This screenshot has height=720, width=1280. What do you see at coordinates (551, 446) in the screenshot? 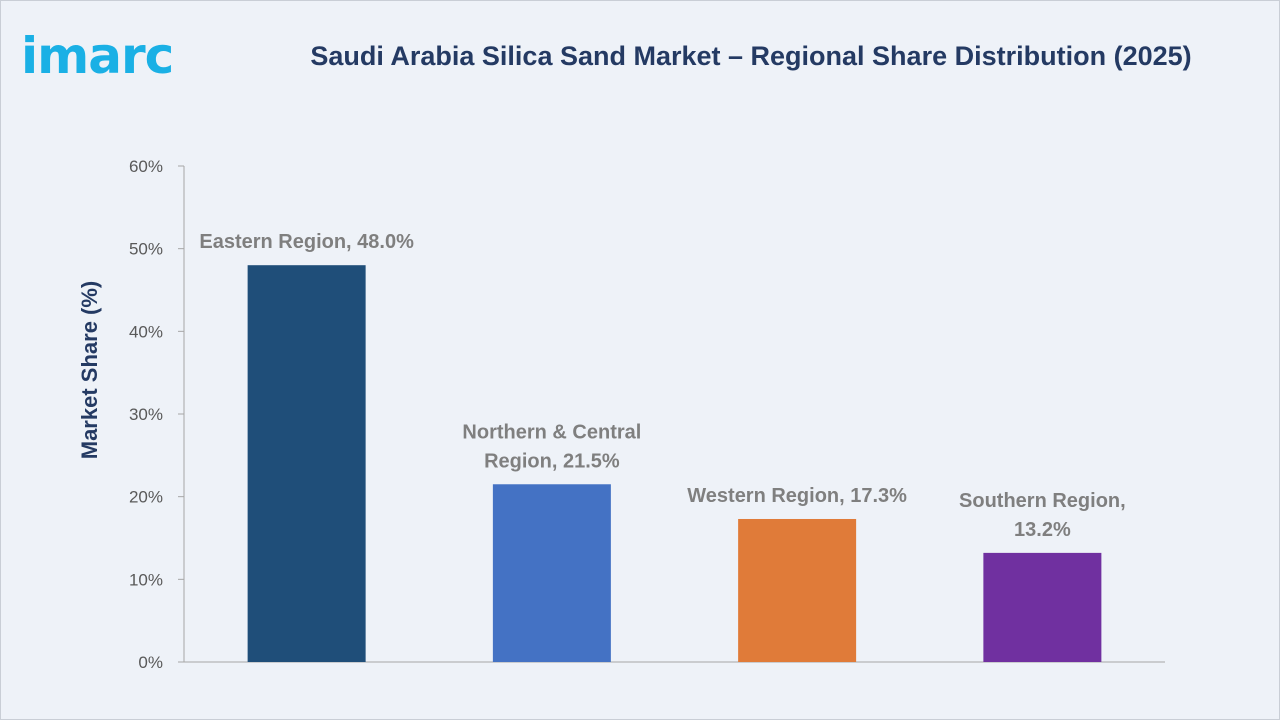
I see `data-label-2: Northern & Central Region, 21.5%` at bounding box center [551, 446].